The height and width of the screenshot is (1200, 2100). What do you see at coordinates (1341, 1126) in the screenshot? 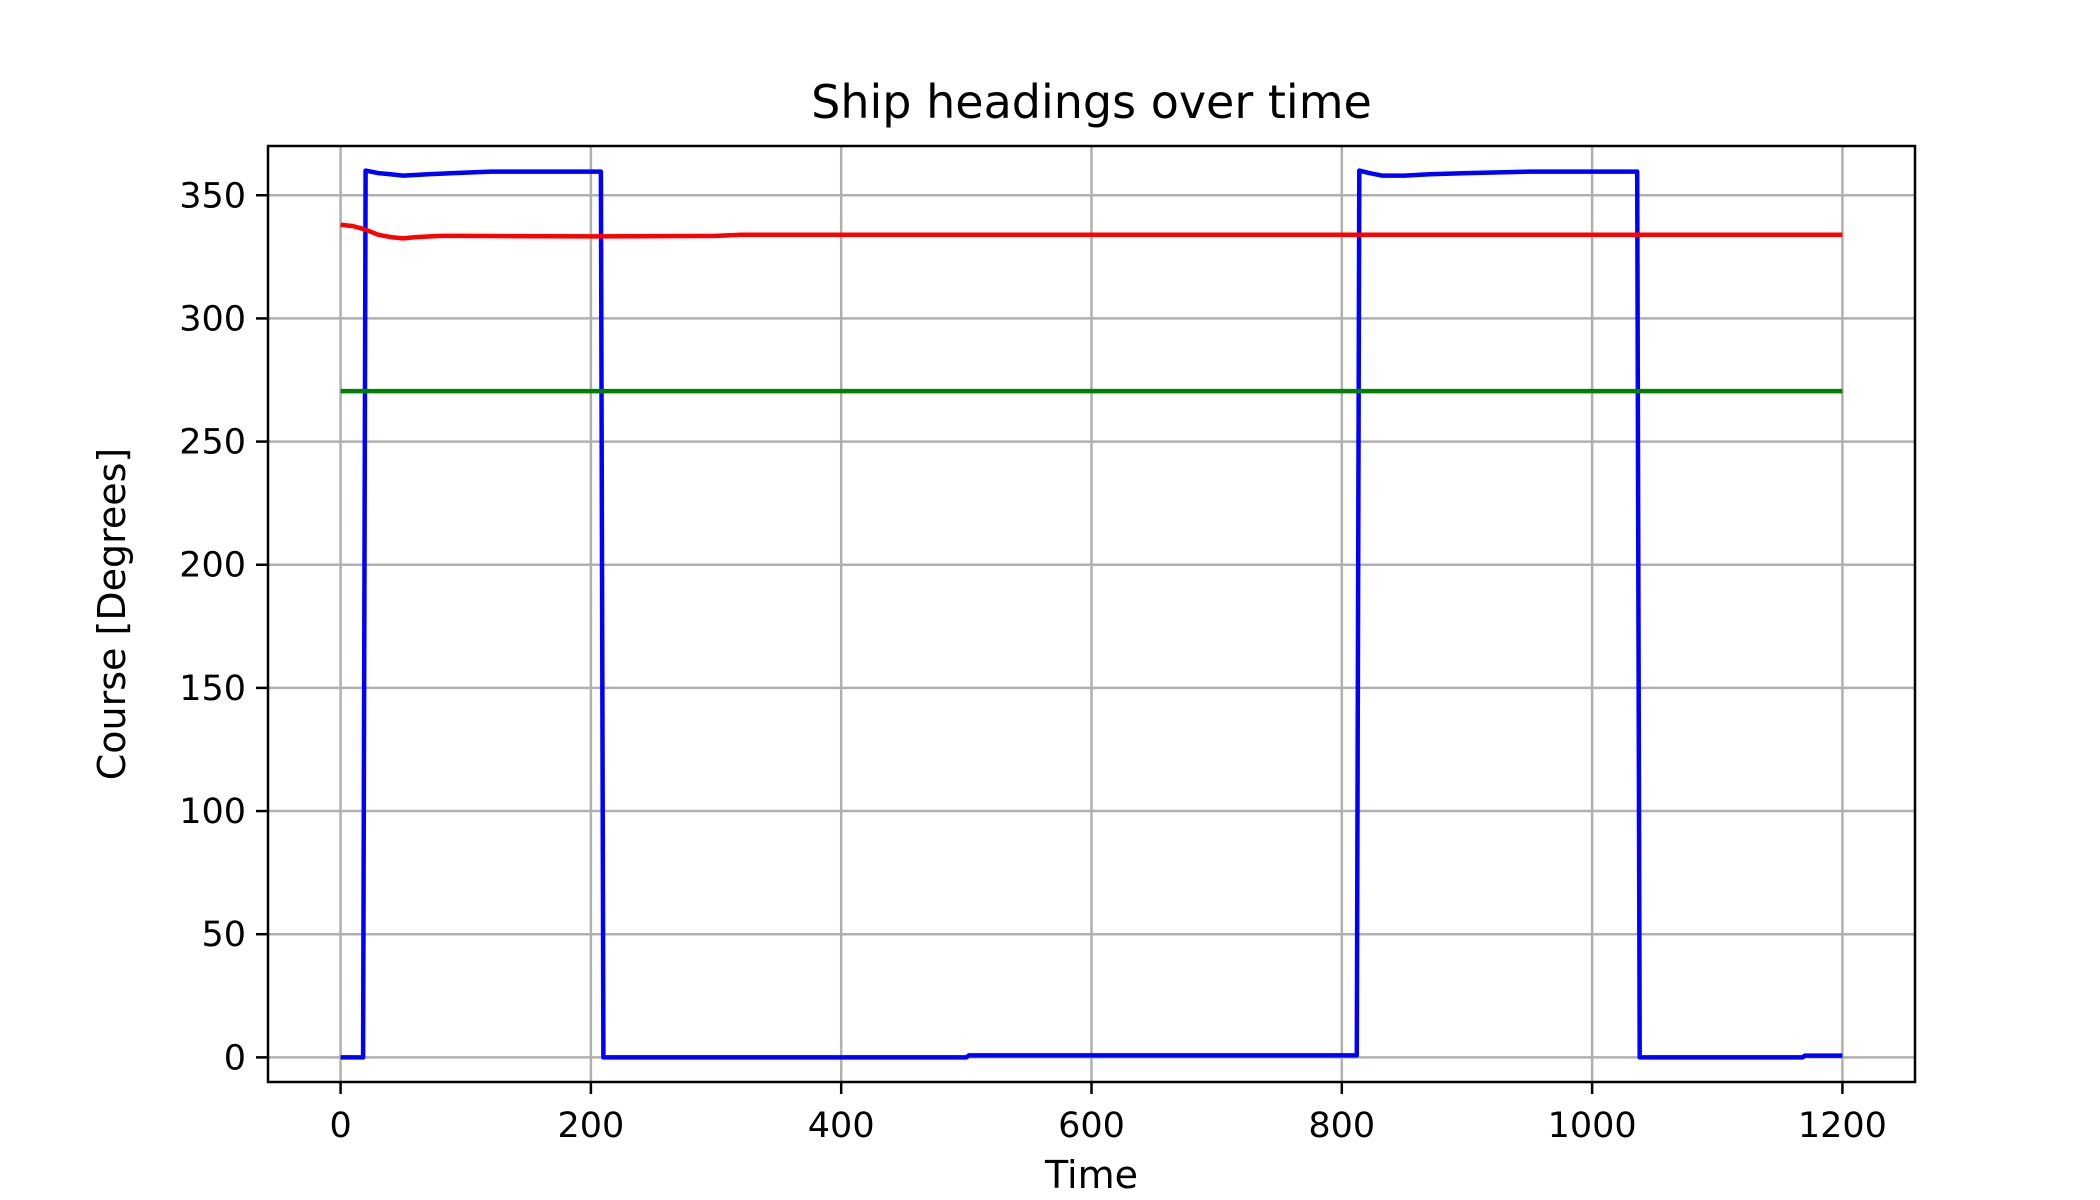
I see `x-tick-label: 800` at bounding box center [1341, 1126].